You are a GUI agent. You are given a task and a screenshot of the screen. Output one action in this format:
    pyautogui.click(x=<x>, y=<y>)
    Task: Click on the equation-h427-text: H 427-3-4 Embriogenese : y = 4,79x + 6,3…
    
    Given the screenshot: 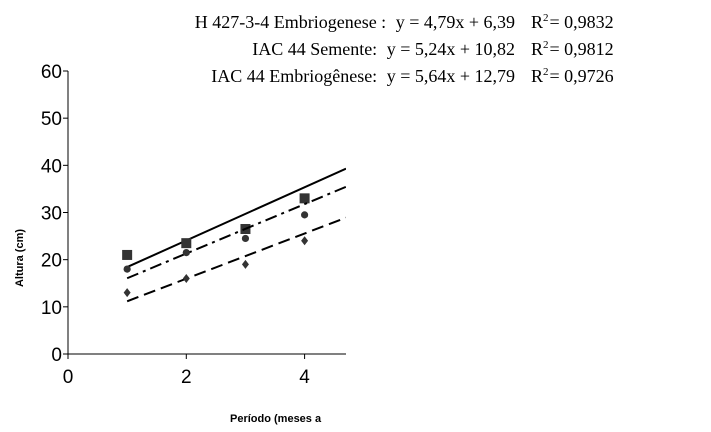 What is the action you would take?
    pyautogui.click(x=355, y=22)
    